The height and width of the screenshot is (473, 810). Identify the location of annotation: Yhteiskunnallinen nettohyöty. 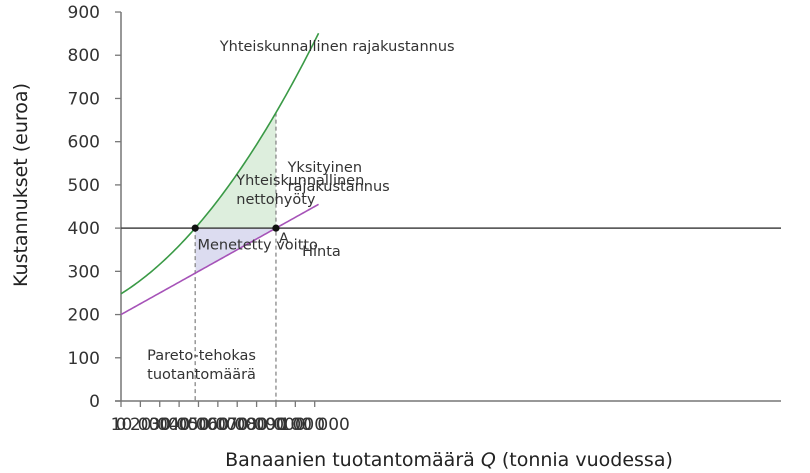
(299, 190).